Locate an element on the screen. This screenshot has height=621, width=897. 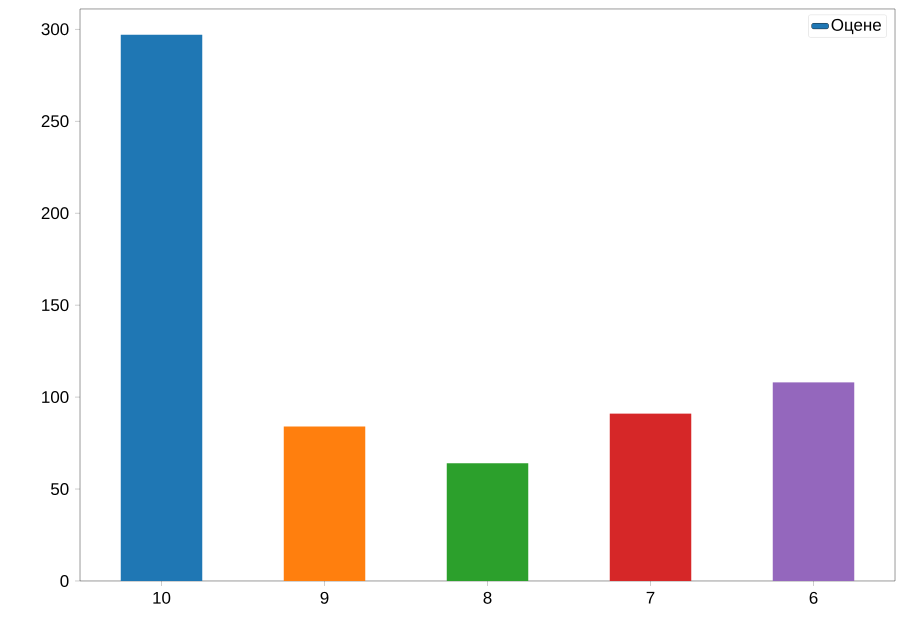
y-tick-label: 300 is located at coordinates (55, 29).